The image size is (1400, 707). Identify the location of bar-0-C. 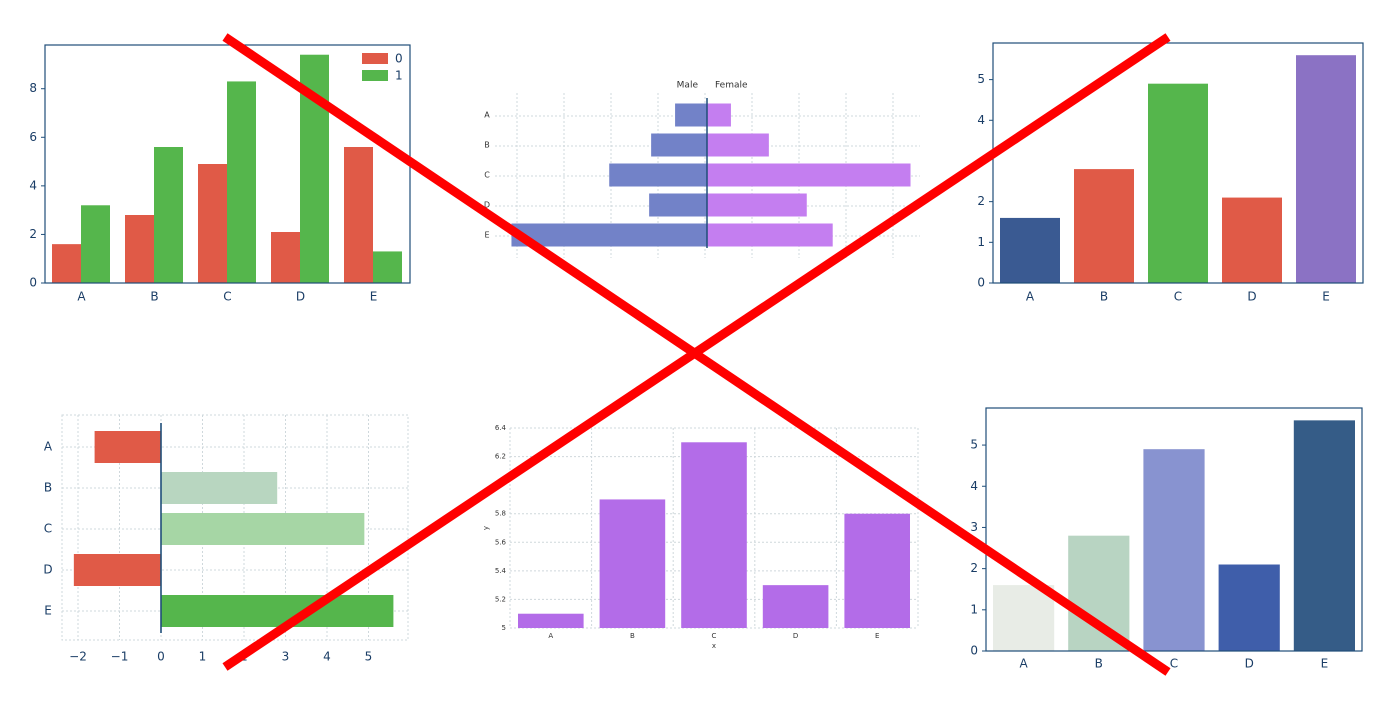
(212, 223).